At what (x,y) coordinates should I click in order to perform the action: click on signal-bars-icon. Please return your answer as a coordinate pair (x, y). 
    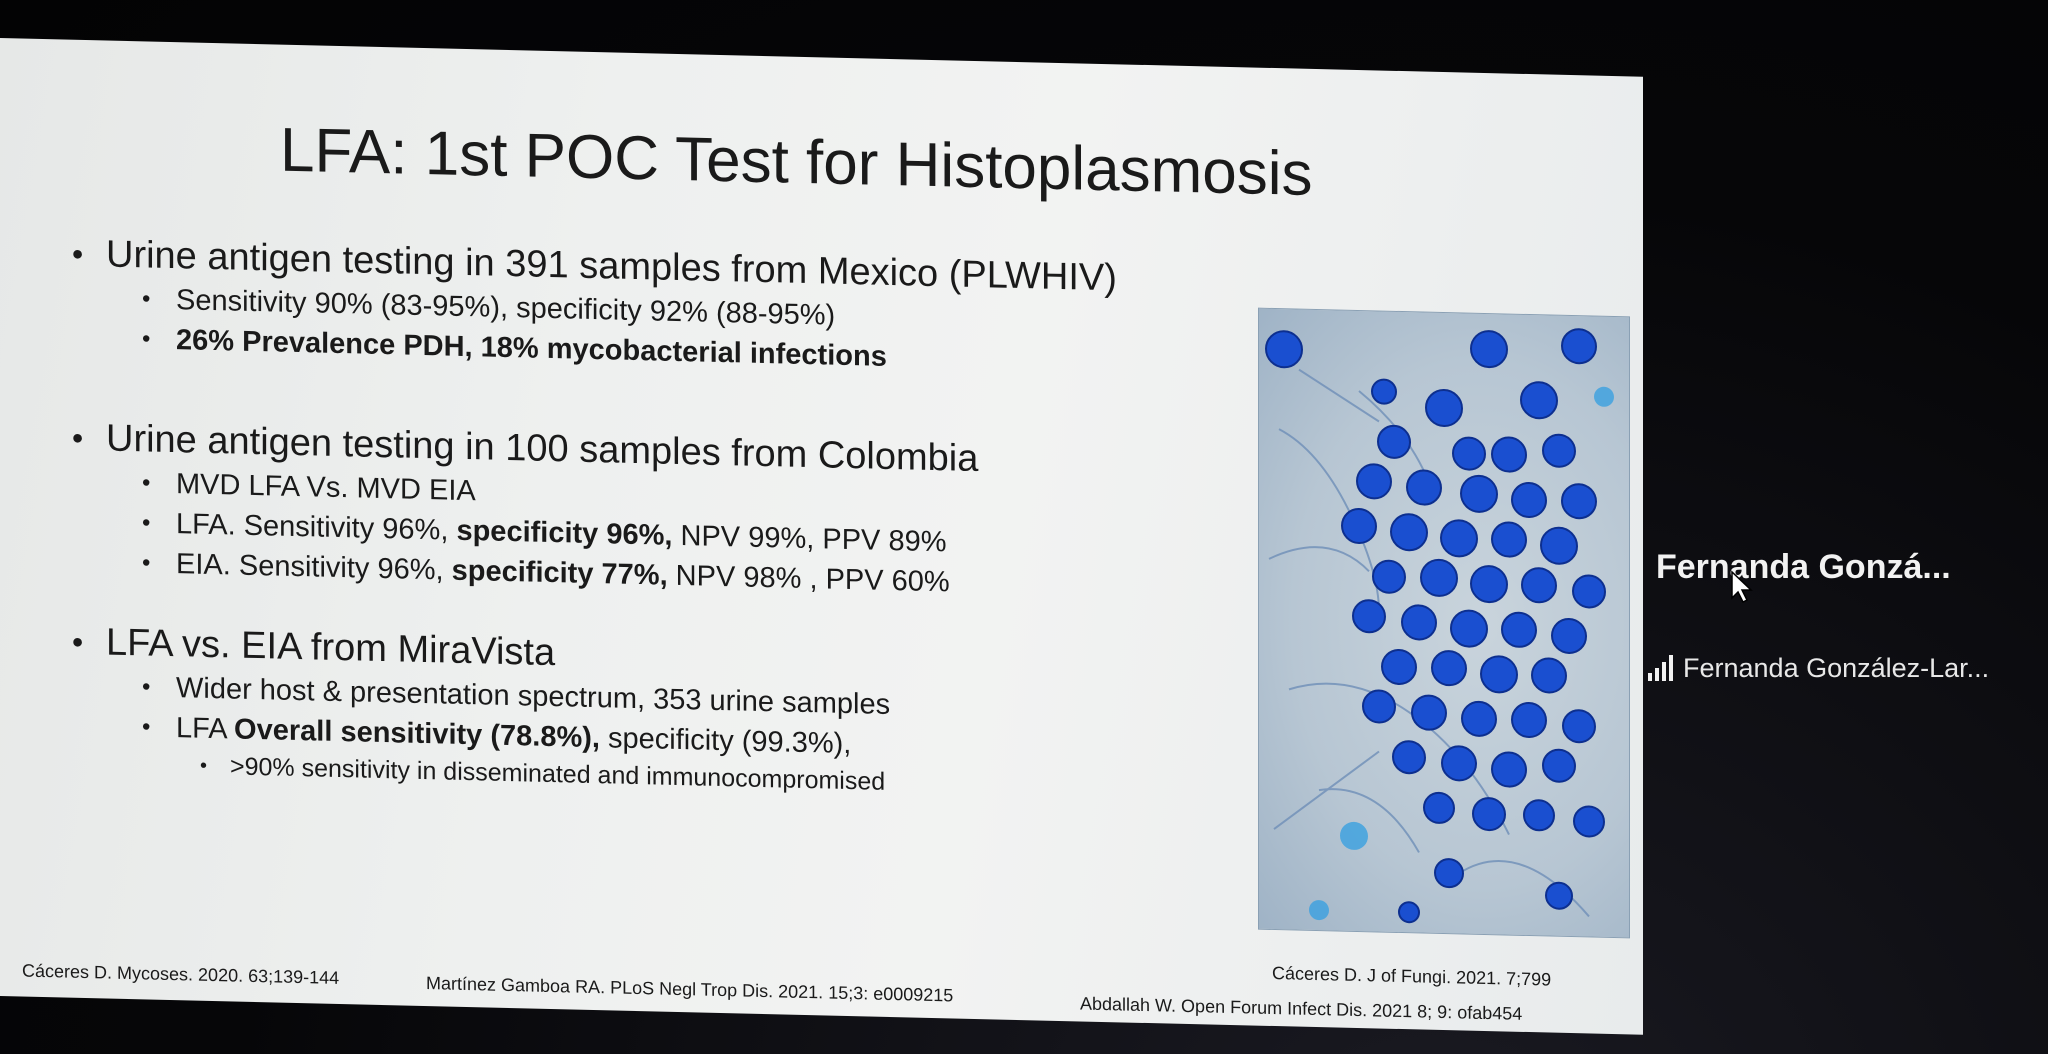
    Looking at the image, I should click on (1660, 668).